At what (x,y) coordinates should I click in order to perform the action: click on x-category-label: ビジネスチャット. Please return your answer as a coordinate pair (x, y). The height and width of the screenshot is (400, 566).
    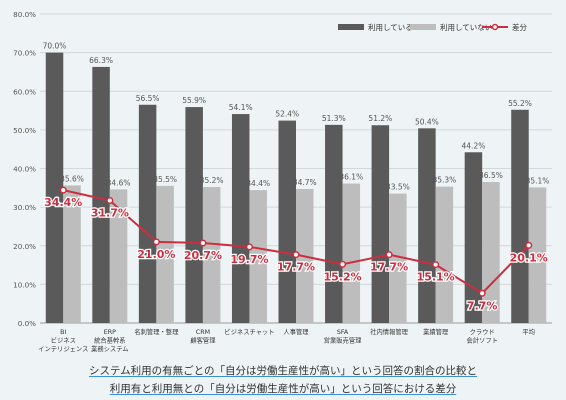
    Looking at the image, I should click on (249, 331).